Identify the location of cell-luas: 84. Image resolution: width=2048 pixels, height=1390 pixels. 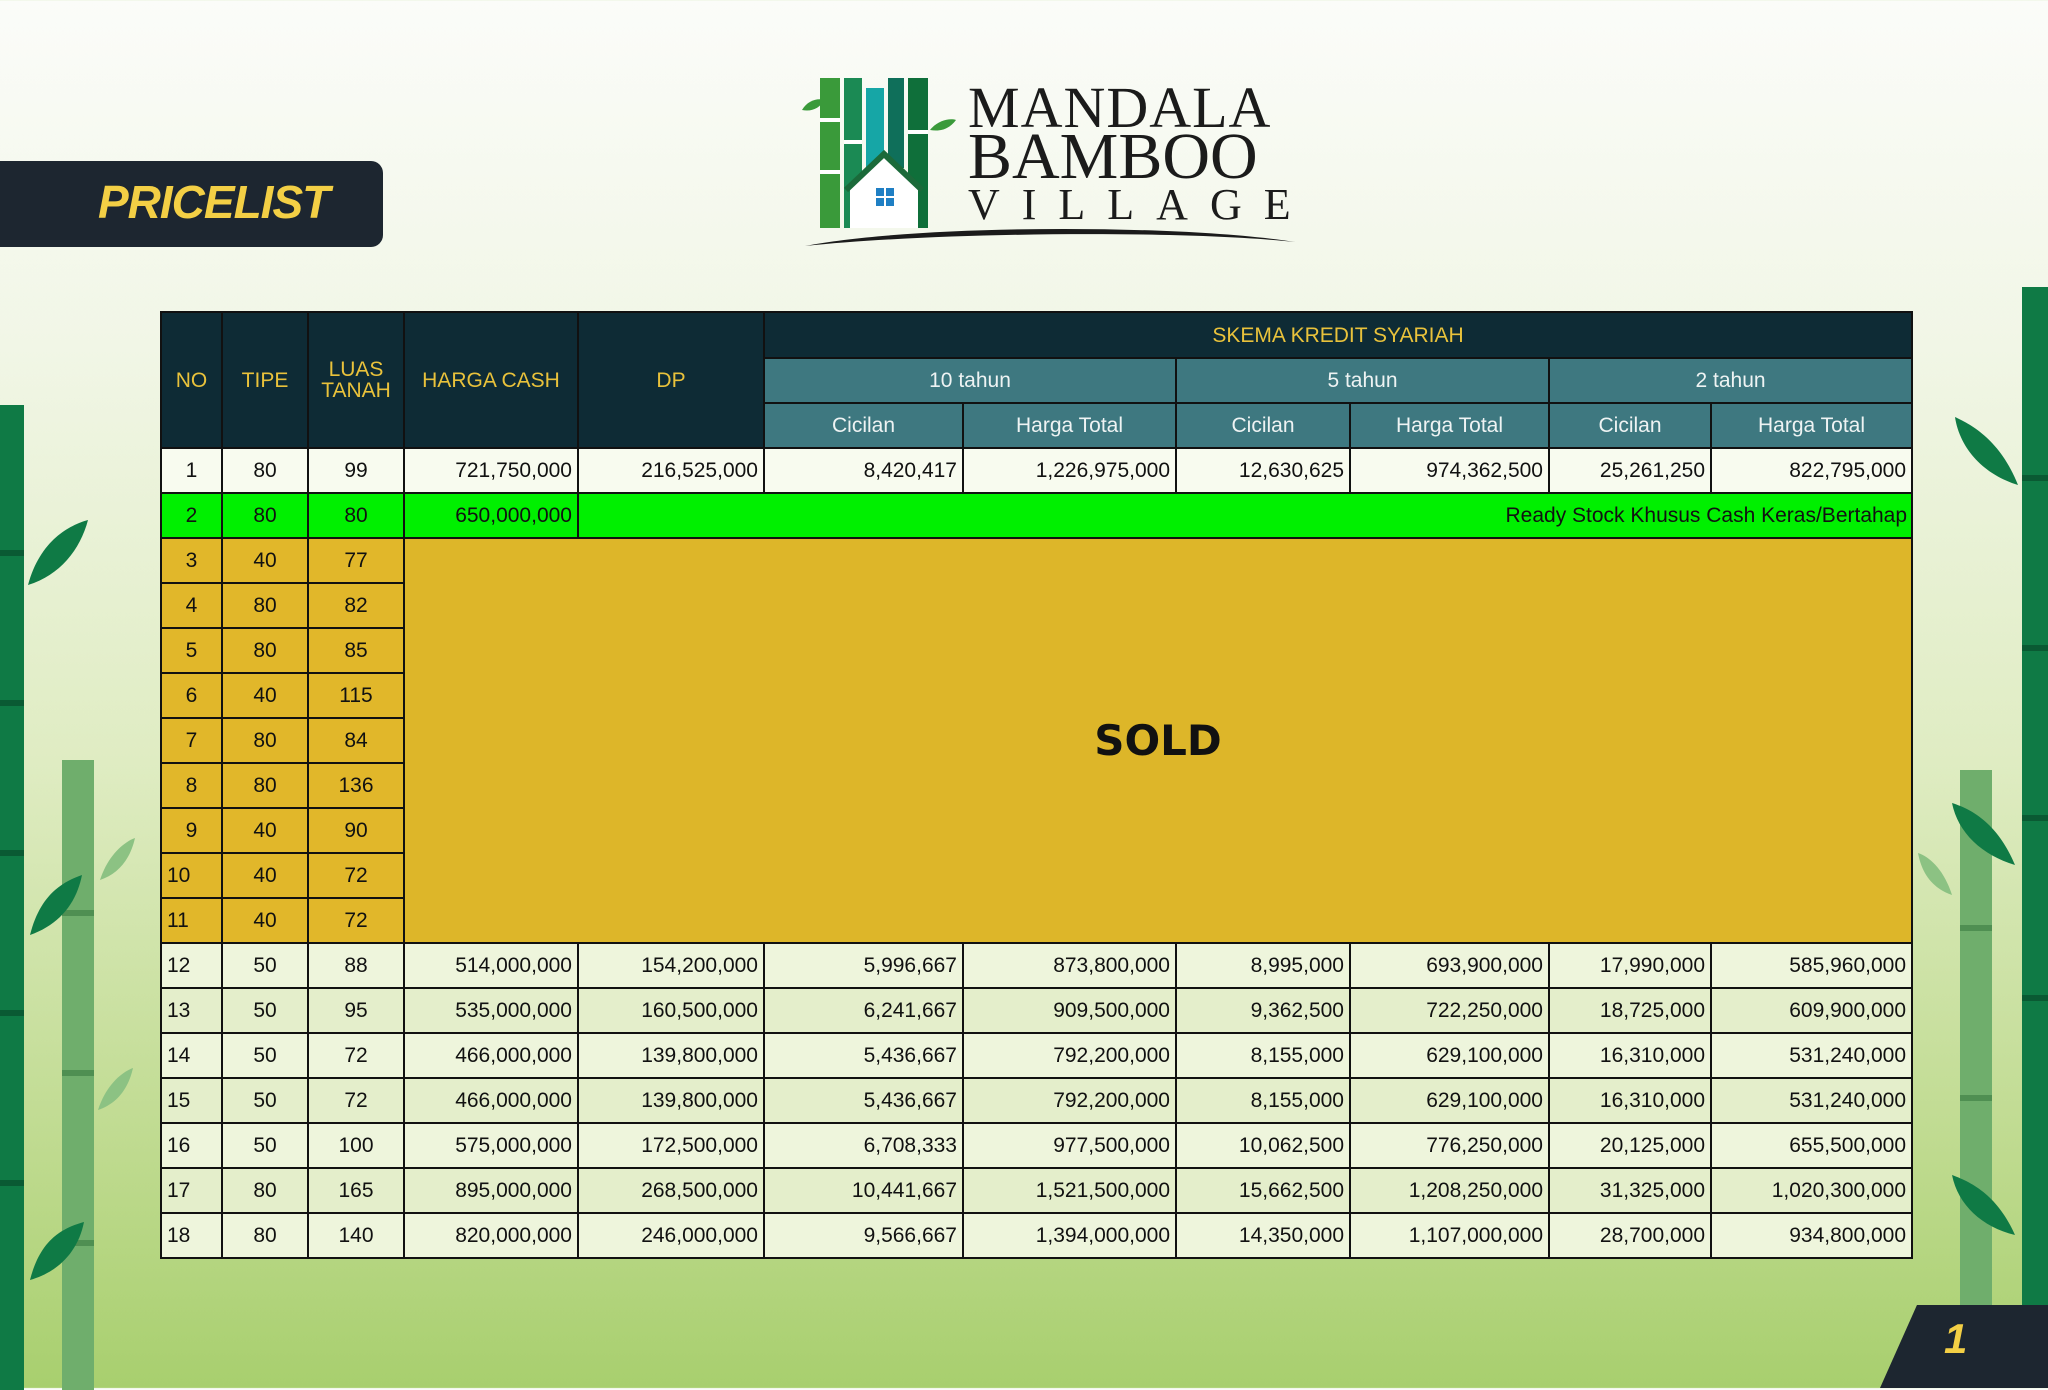
(356, 740).